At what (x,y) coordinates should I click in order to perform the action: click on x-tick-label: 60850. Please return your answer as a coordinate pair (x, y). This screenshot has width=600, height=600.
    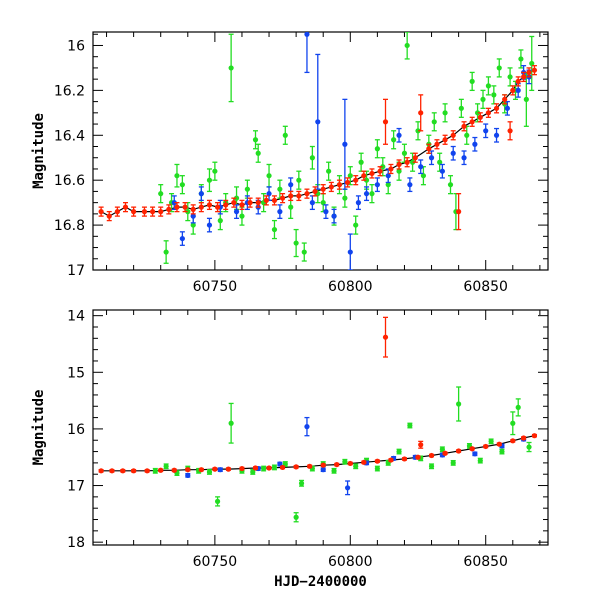
    Looking at the image, I should click on (485, 287).